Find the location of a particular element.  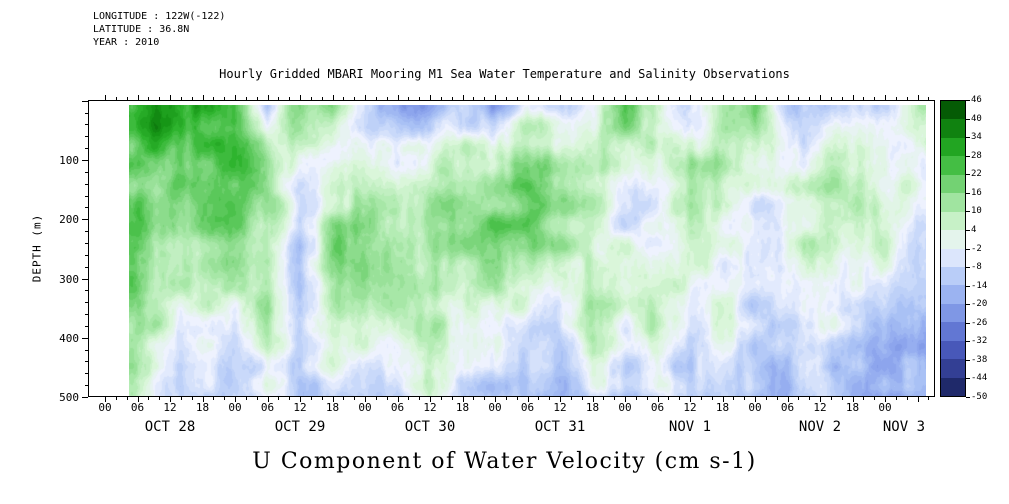

colorbar-tick-label: -38 is located at coordinates (979, 359).